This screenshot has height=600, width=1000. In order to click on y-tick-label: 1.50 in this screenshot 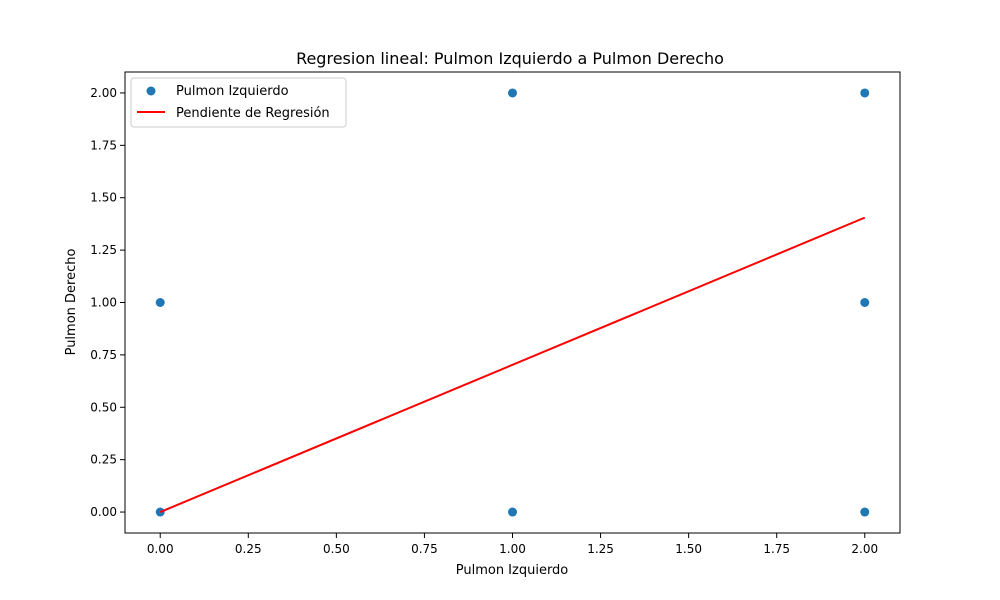, I will do `click(103, 198)`.